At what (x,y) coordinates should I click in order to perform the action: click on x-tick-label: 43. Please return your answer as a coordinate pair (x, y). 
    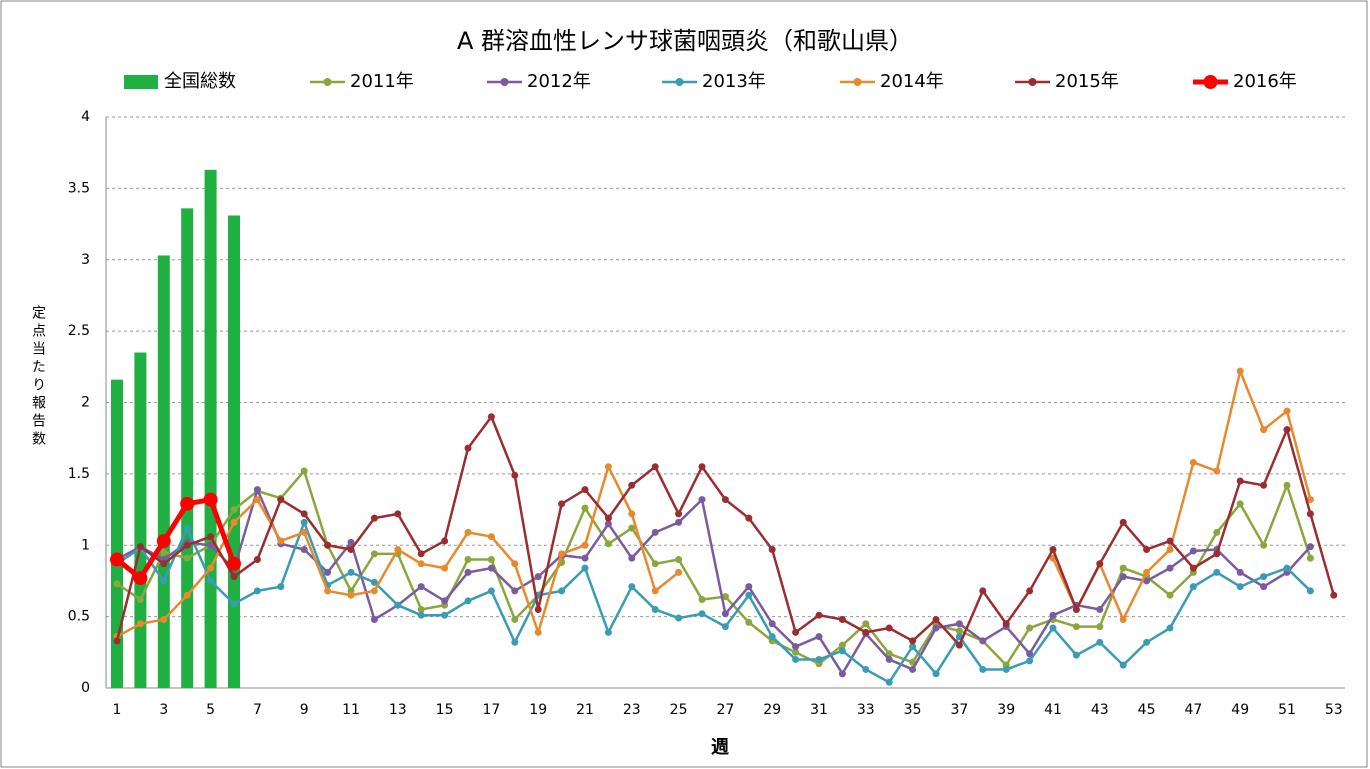
    Looking at the image, I should click on (1100, 710).